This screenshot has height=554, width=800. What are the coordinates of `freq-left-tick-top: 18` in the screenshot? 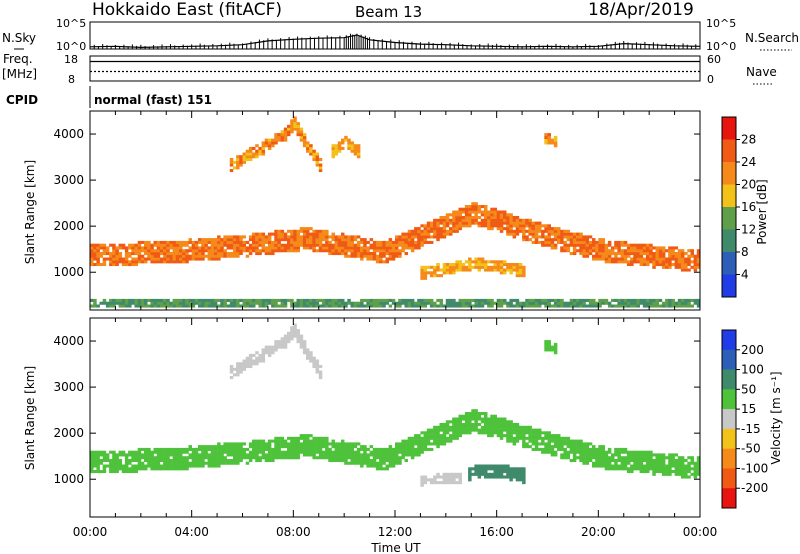 It's located at (71, 59).